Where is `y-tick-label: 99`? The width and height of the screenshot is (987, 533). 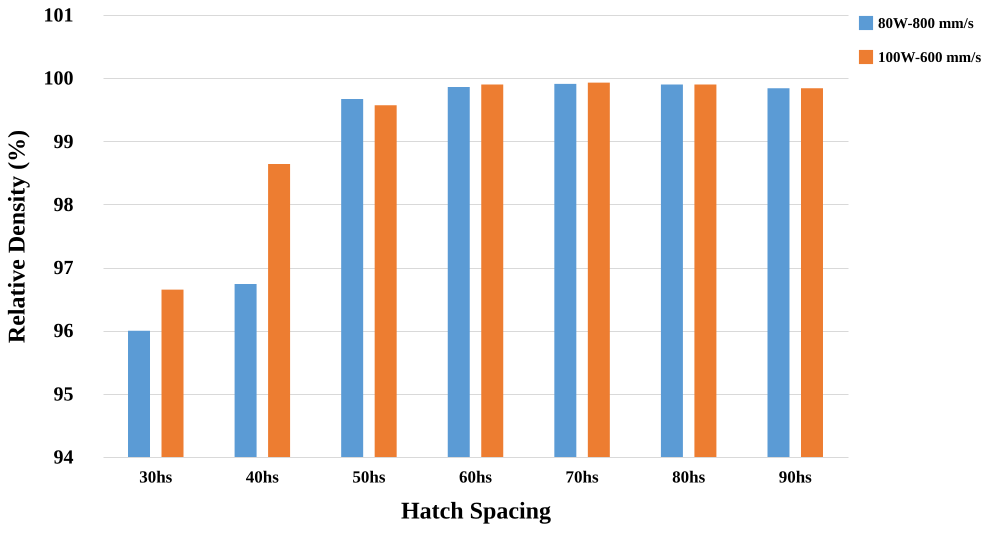
y-tick-label: 99 is located at coordinates (64, 141).